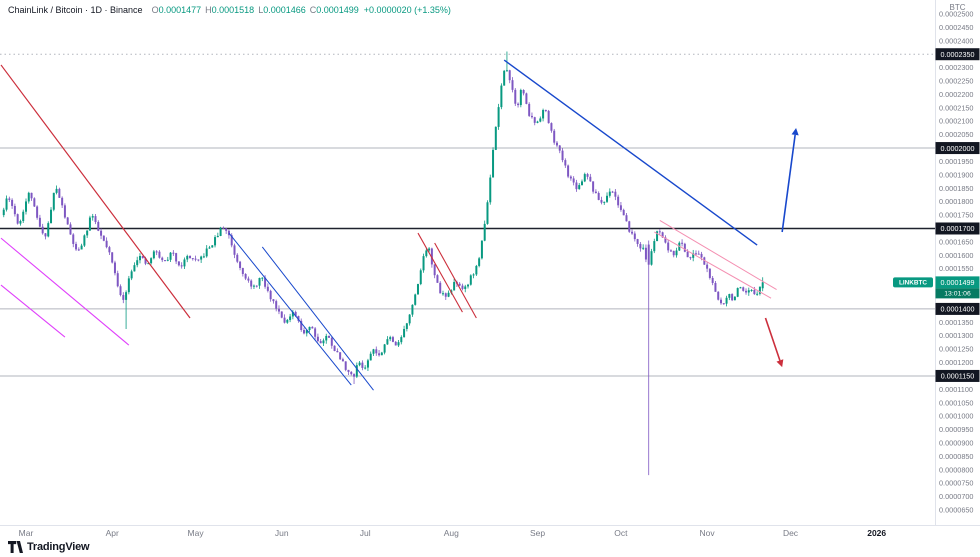 This screenshot has height=557, width=980. I want to click on channel-pink-b, so click(718, 255).